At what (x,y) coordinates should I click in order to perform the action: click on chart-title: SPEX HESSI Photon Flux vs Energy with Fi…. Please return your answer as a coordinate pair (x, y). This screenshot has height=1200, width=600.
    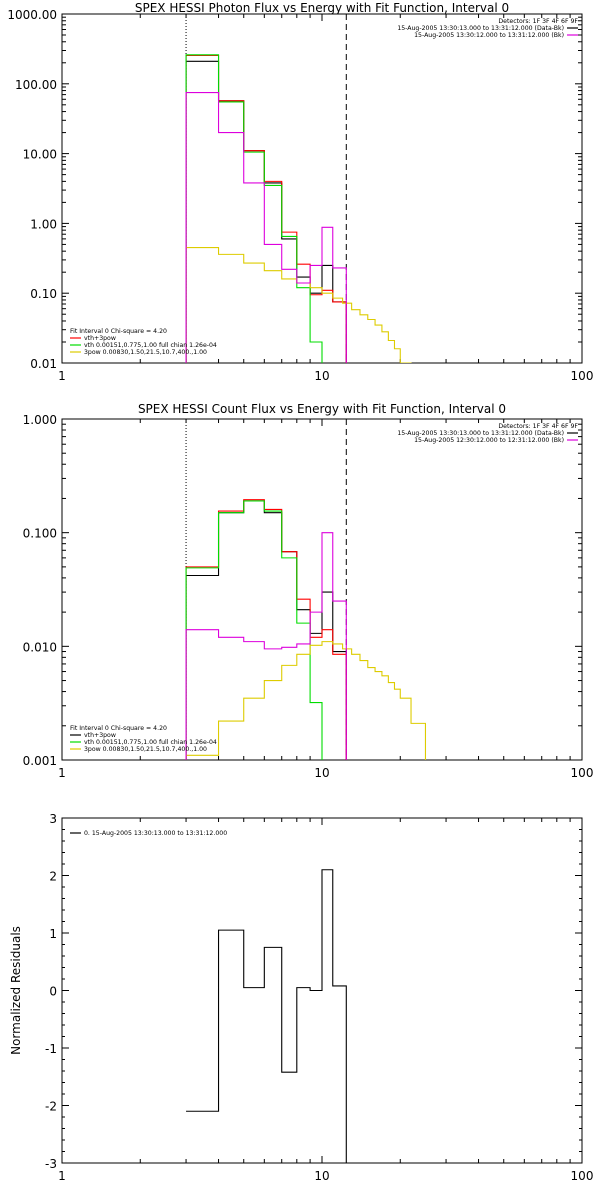
    Looking at the image, I should click on (322, 8).